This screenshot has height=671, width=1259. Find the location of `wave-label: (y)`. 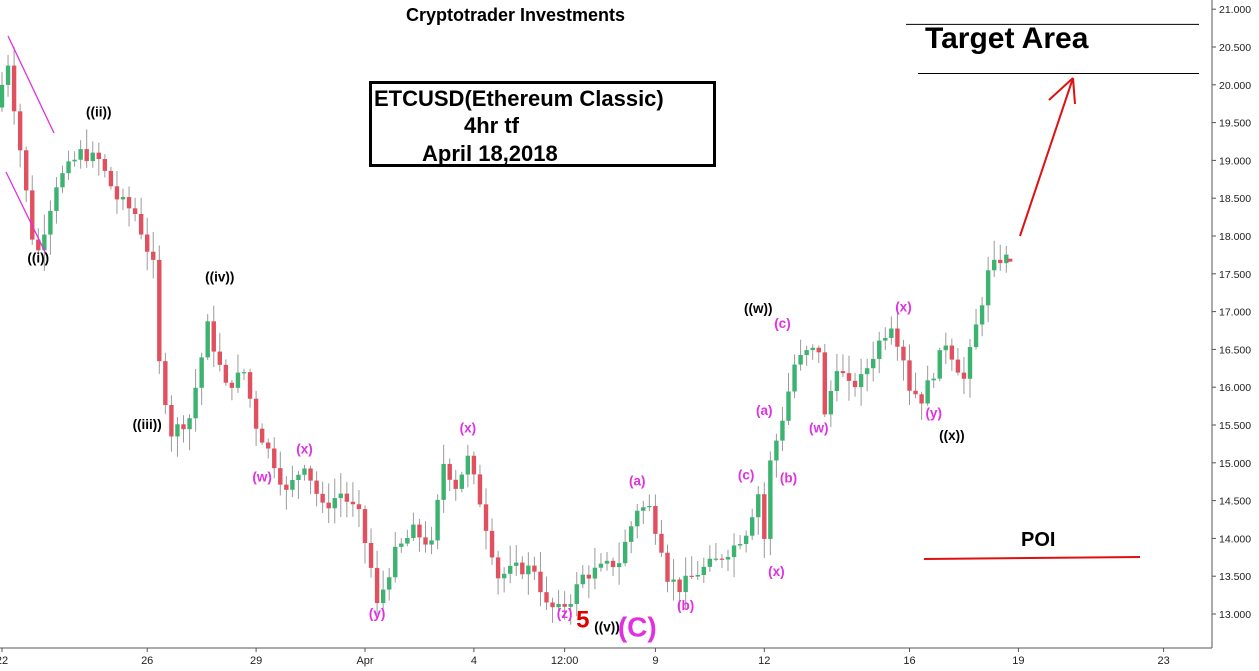

wave-label: (y) is located at coordinates (933, 412).